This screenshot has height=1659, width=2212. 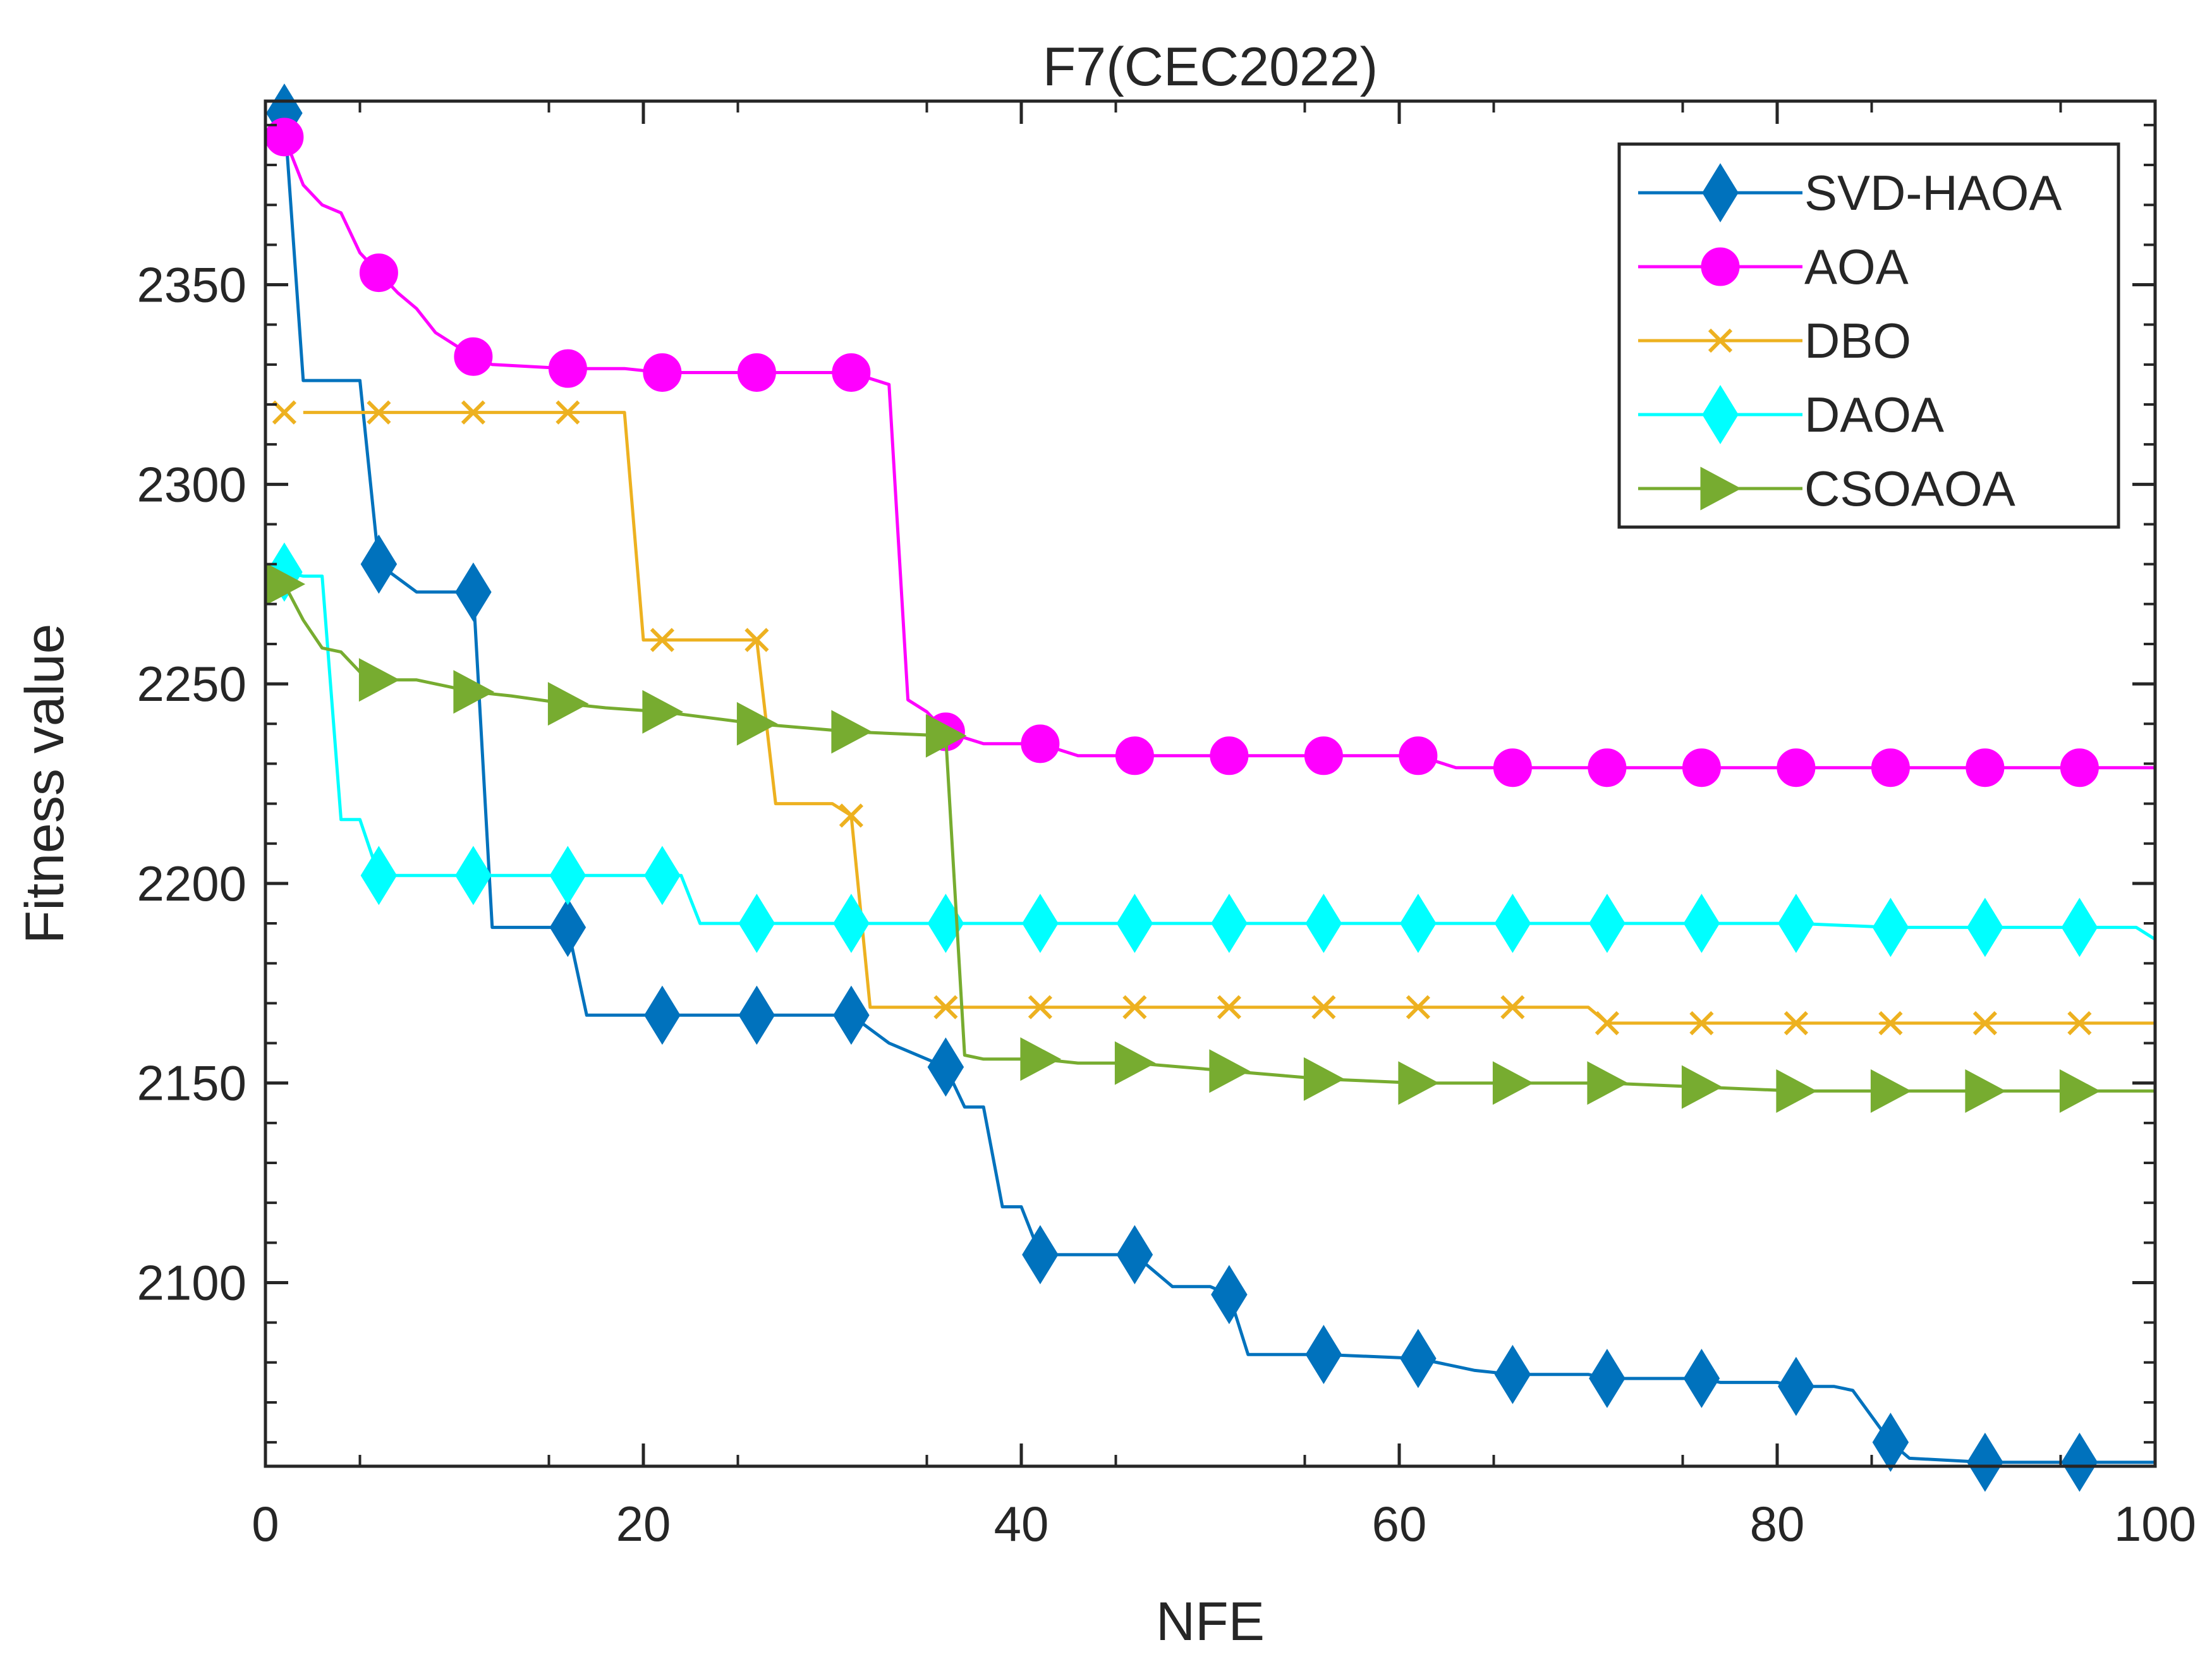 What do you see at coordinates (191, 1282) in the screenshot?
I see `y-tick-label: 2100` at bounding box center [191, 1282].